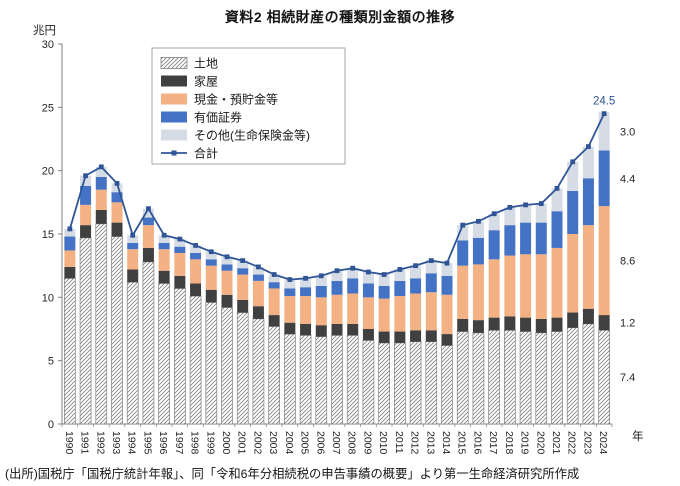  Describe the element at coordinates (206, 153) in the screenshot. I see `legend-label-total: 合計` at that location.